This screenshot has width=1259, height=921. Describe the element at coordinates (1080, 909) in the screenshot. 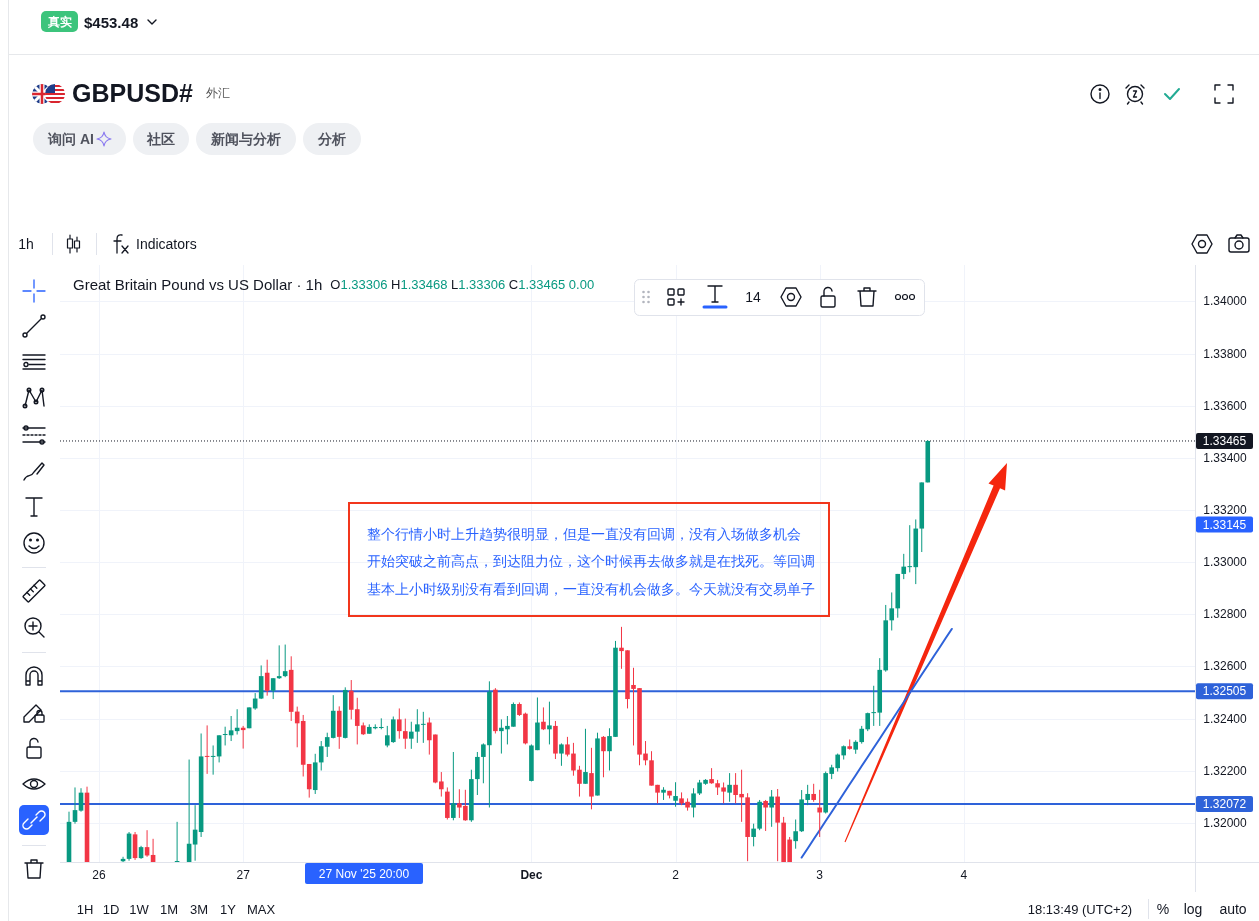

I see `text: 18:13:49 (UTC+2)` at that location.